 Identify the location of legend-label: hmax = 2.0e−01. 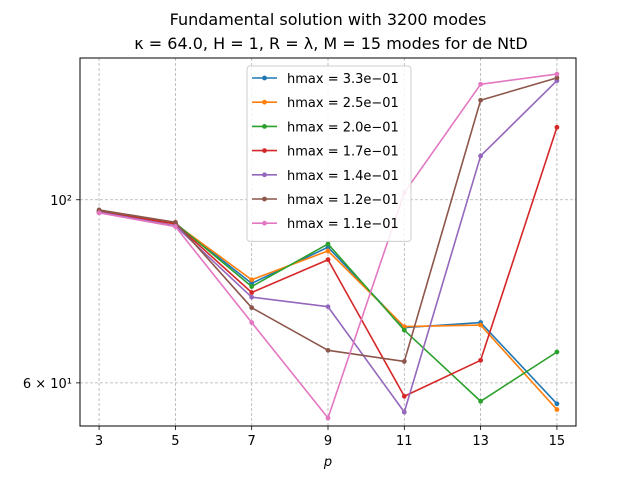
(343, 127).